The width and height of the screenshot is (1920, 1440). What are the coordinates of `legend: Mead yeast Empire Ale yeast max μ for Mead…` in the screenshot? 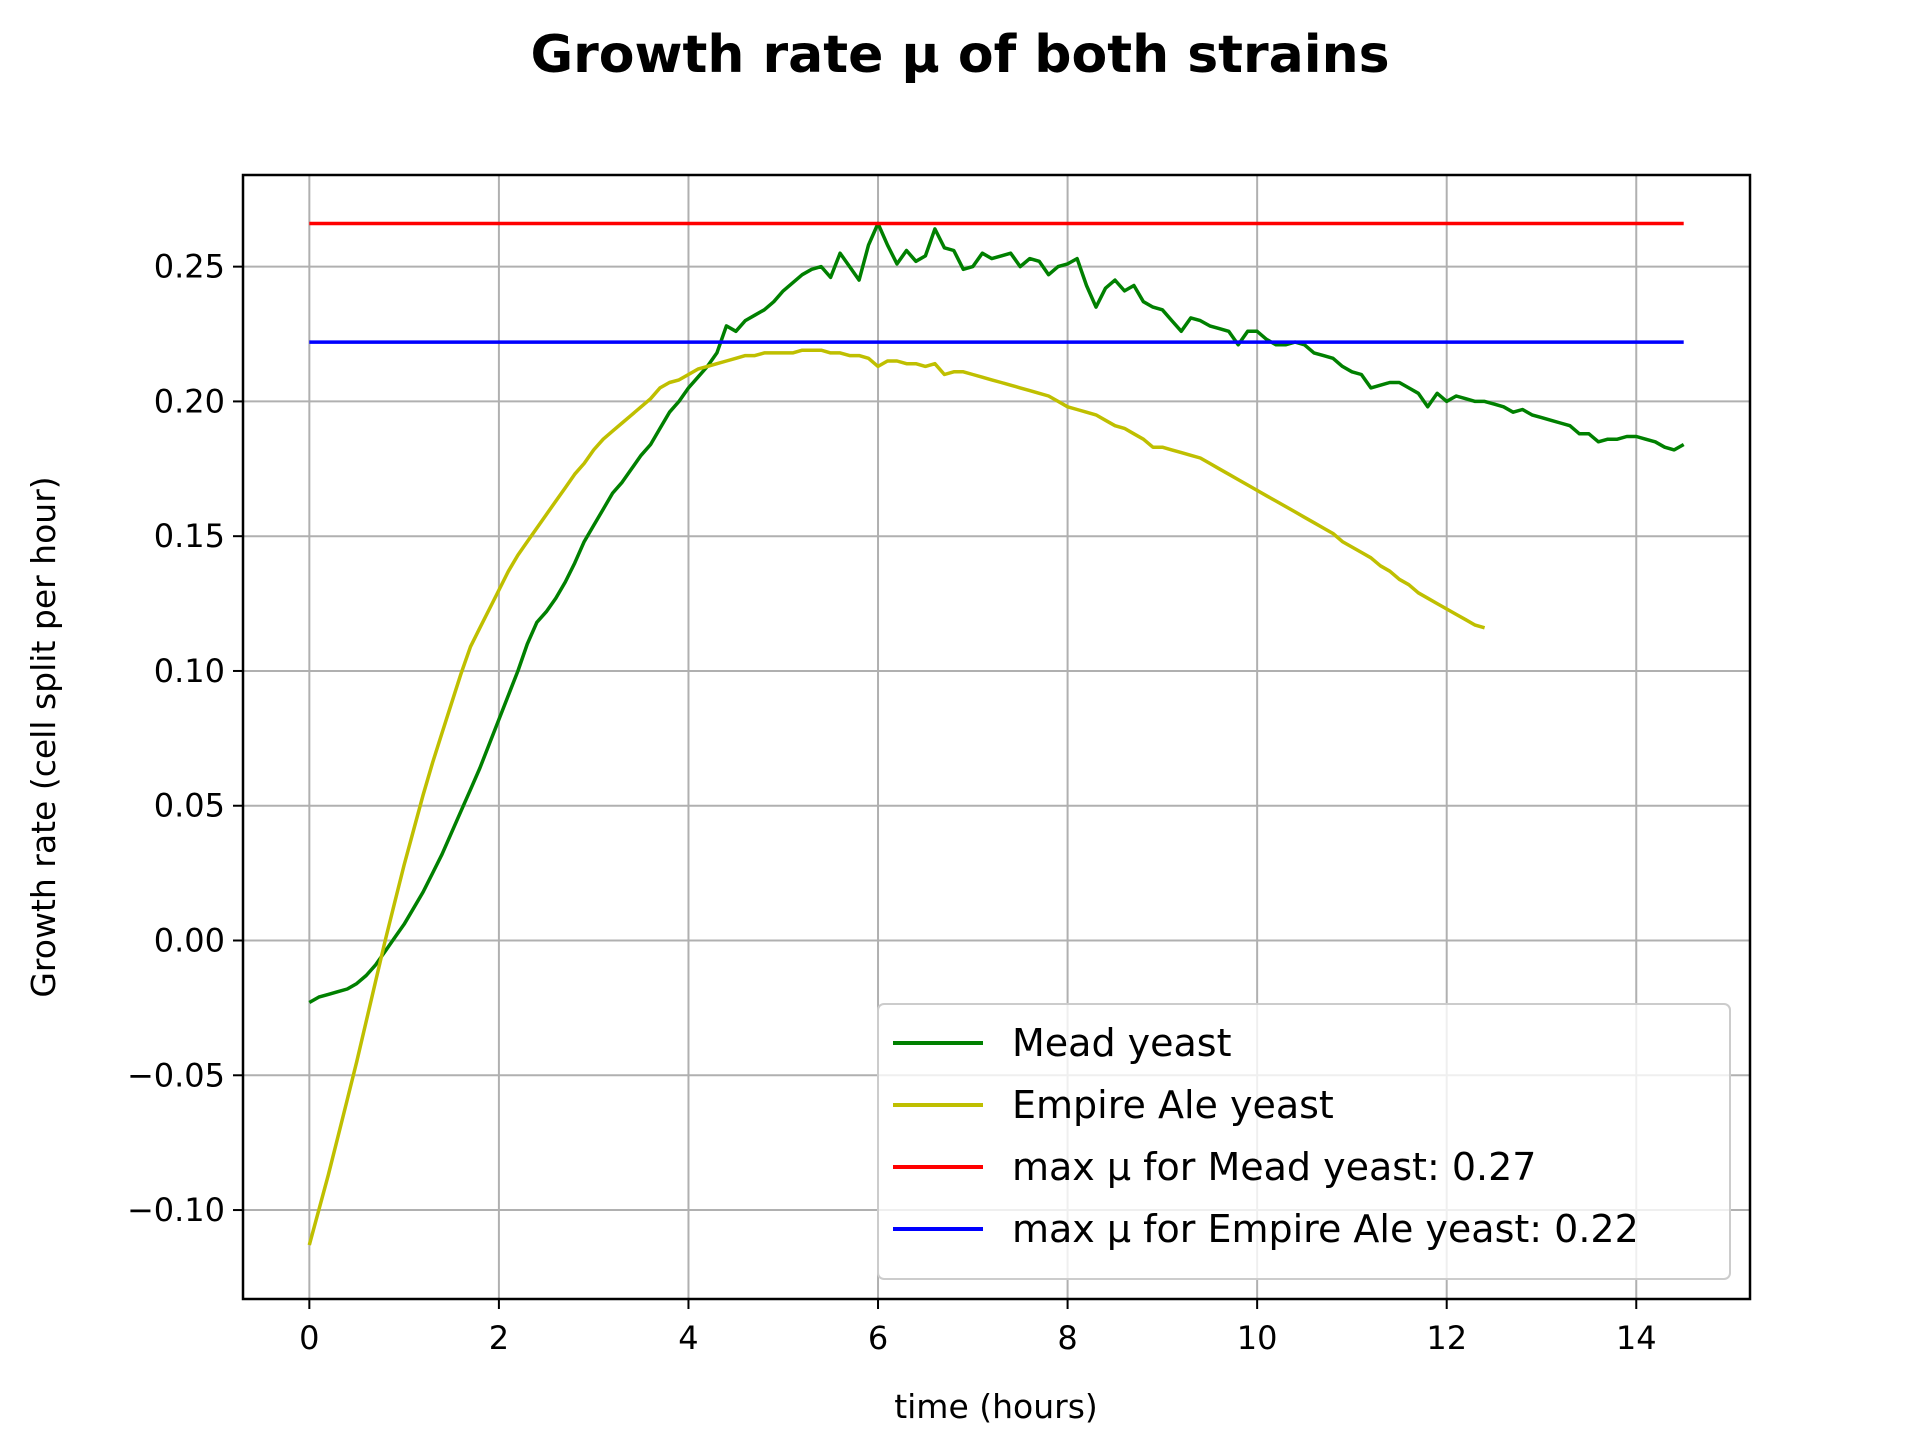 It's located at (1304, 1141).